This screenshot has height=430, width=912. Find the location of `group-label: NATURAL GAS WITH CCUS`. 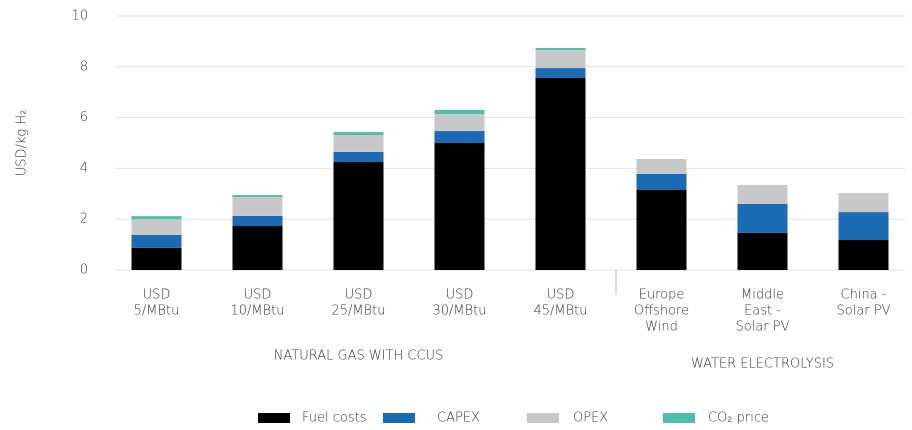

group-label: NATURAL GAS WITH CCUS is located at coordinates (359, 356).